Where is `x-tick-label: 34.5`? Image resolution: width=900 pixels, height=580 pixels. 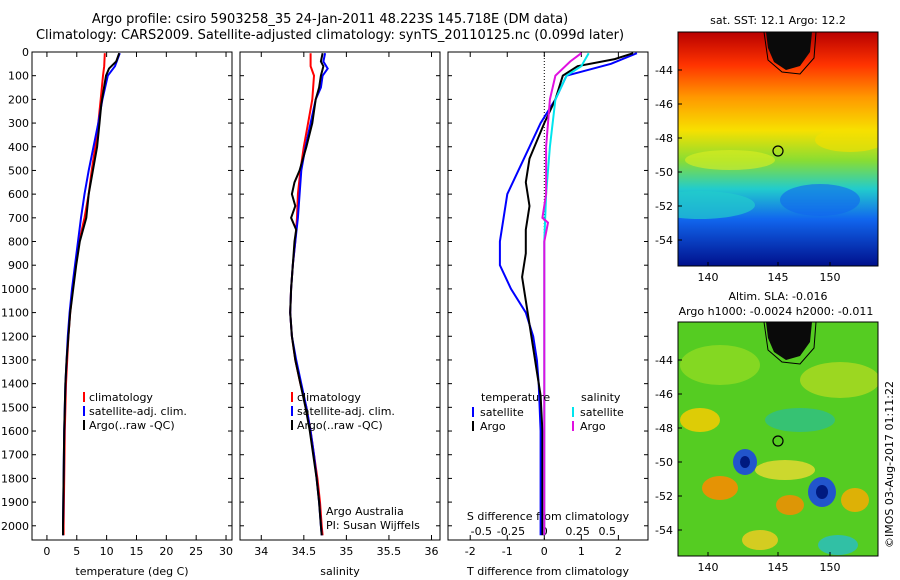 x-tick-label: 34.5 is located at coordinates (304, 551).